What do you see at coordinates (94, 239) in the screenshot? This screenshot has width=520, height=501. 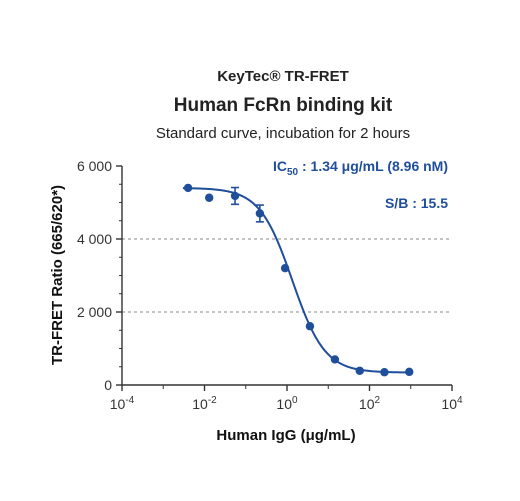 I see `y-tick-label: 4 000` at bounding box center [94, 239].